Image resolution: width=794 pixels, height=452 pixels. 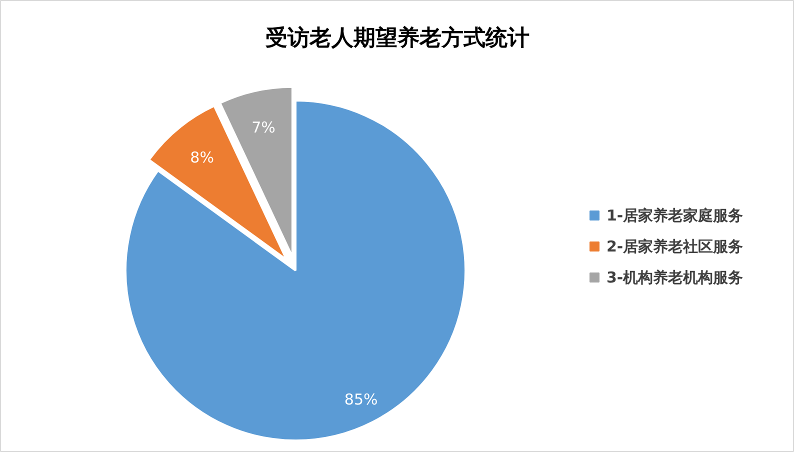 I want to click on legend-label: 2-居家养老社区服务, so click(x=675, y=247).